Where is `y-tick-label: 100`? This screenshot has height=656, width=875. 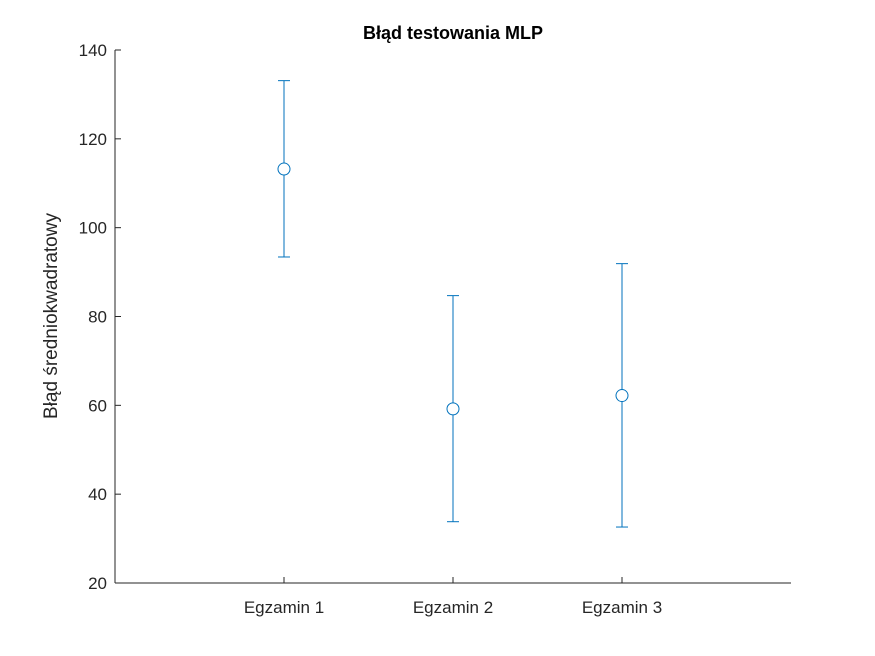
y-tick-label: 100 is located at coordinates (93, 228).